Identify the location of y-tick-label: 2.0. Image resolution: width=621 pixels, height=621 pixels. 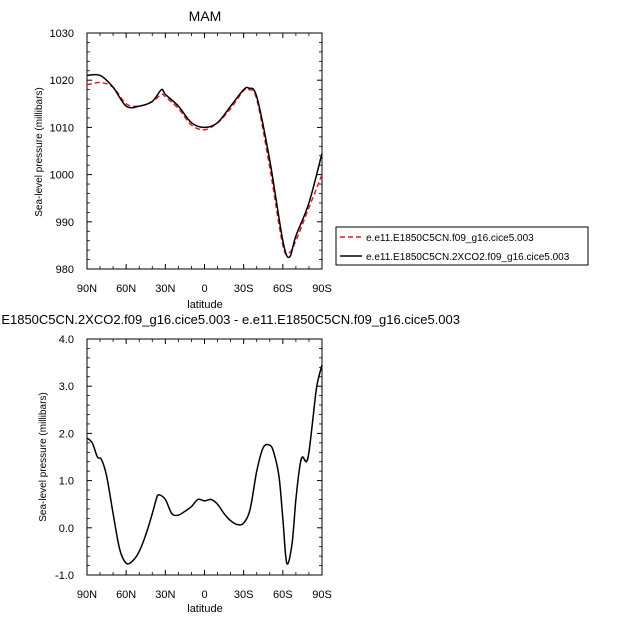
(66, 434).